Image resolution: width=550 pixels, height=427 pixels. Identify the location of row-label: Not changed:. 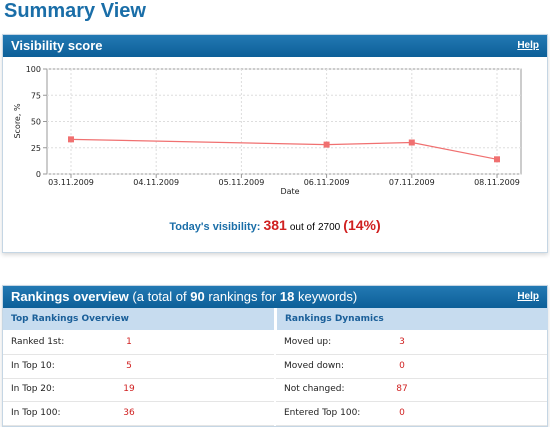
(314, 389).